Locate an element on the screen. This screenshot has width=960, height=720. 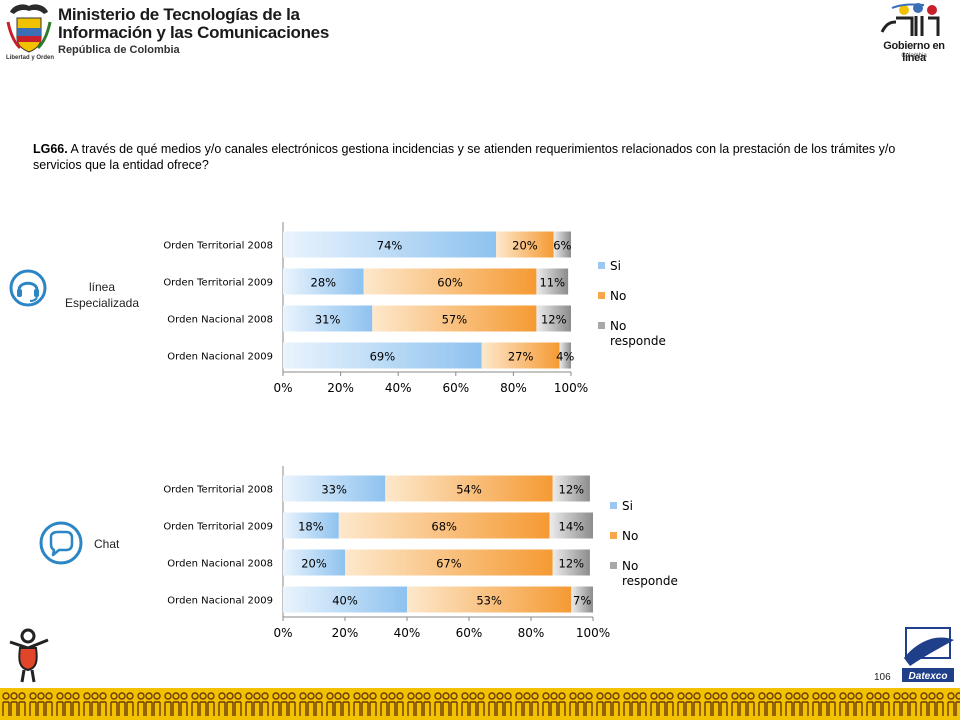
data-label: 27% is located at coordinates (521, 357).